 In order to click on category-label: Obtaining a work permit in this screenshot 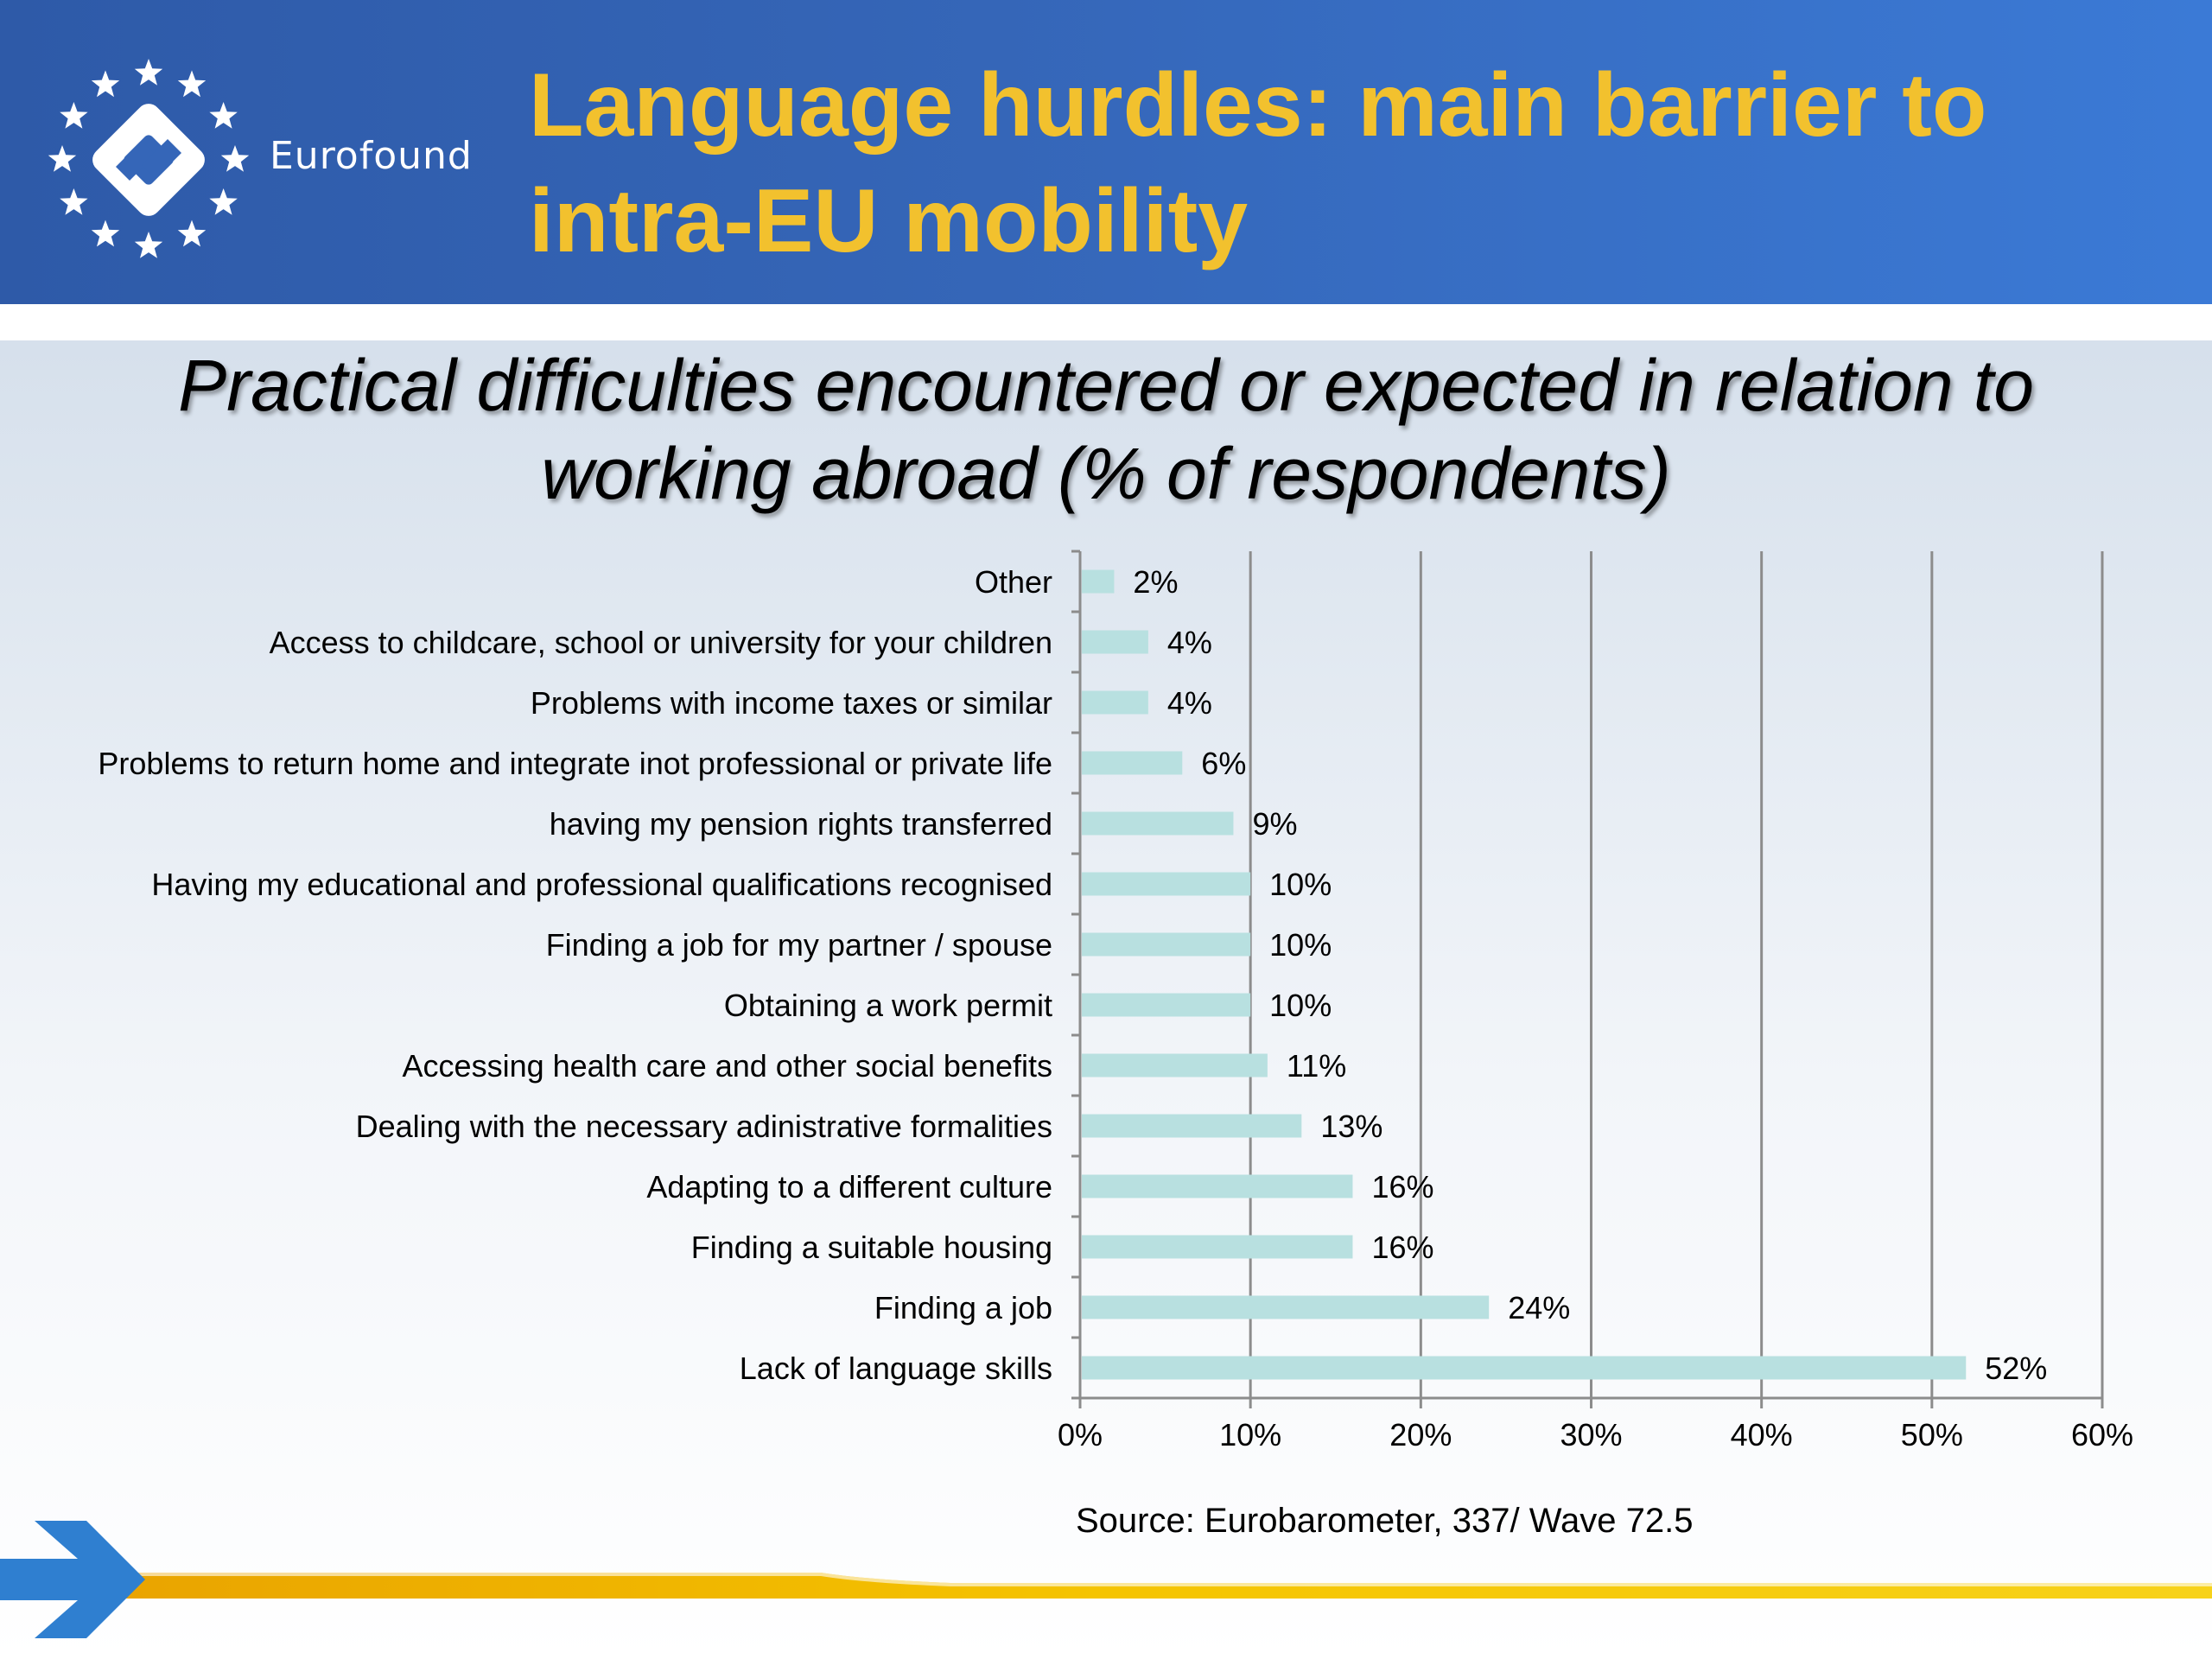, I will do `click(888, 1005)`.